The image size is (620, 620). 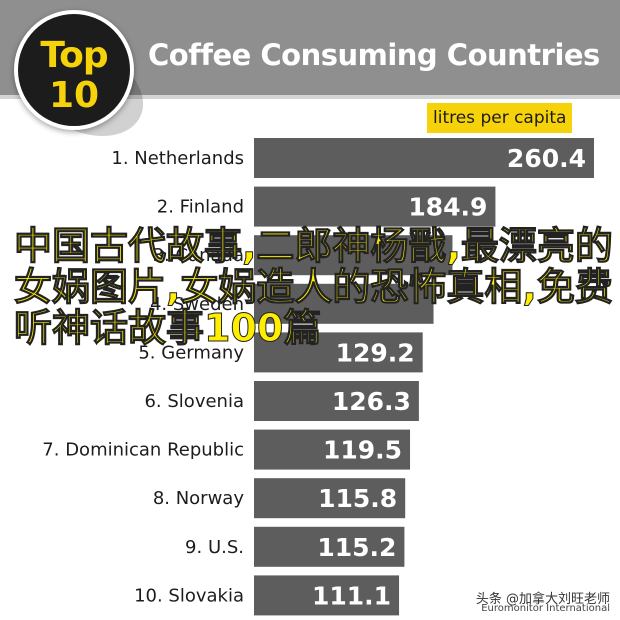 I want to click on unit-label: litres per capita, so click(x=500, y=118).